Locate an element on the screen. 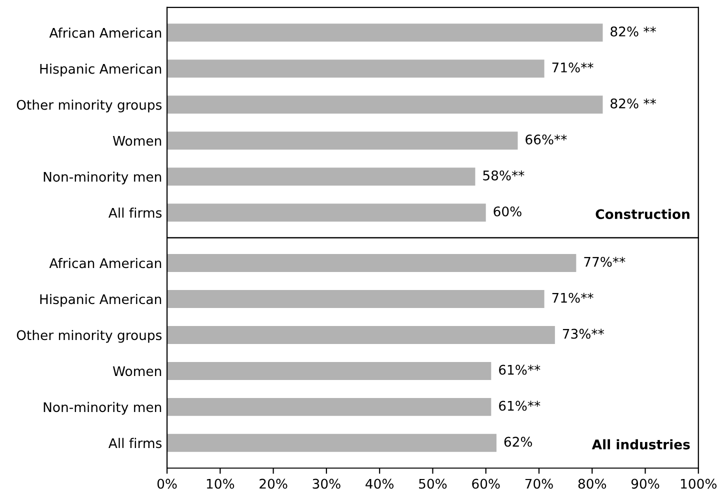 The height and width of the screenshot is (498, 720). x-tick-label: 10% is located at coordinates (220, 483).